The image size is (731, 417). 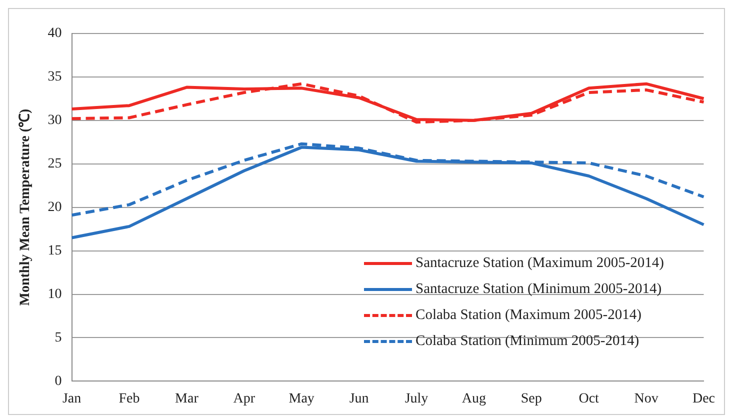 I want to click on x-tick-label: July, so click(x=416, y=398).